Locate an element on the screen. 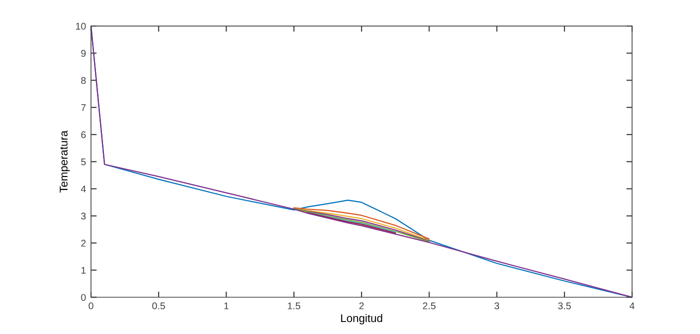  x-tick-label: 3.5 is located at coordinates (564, 306).